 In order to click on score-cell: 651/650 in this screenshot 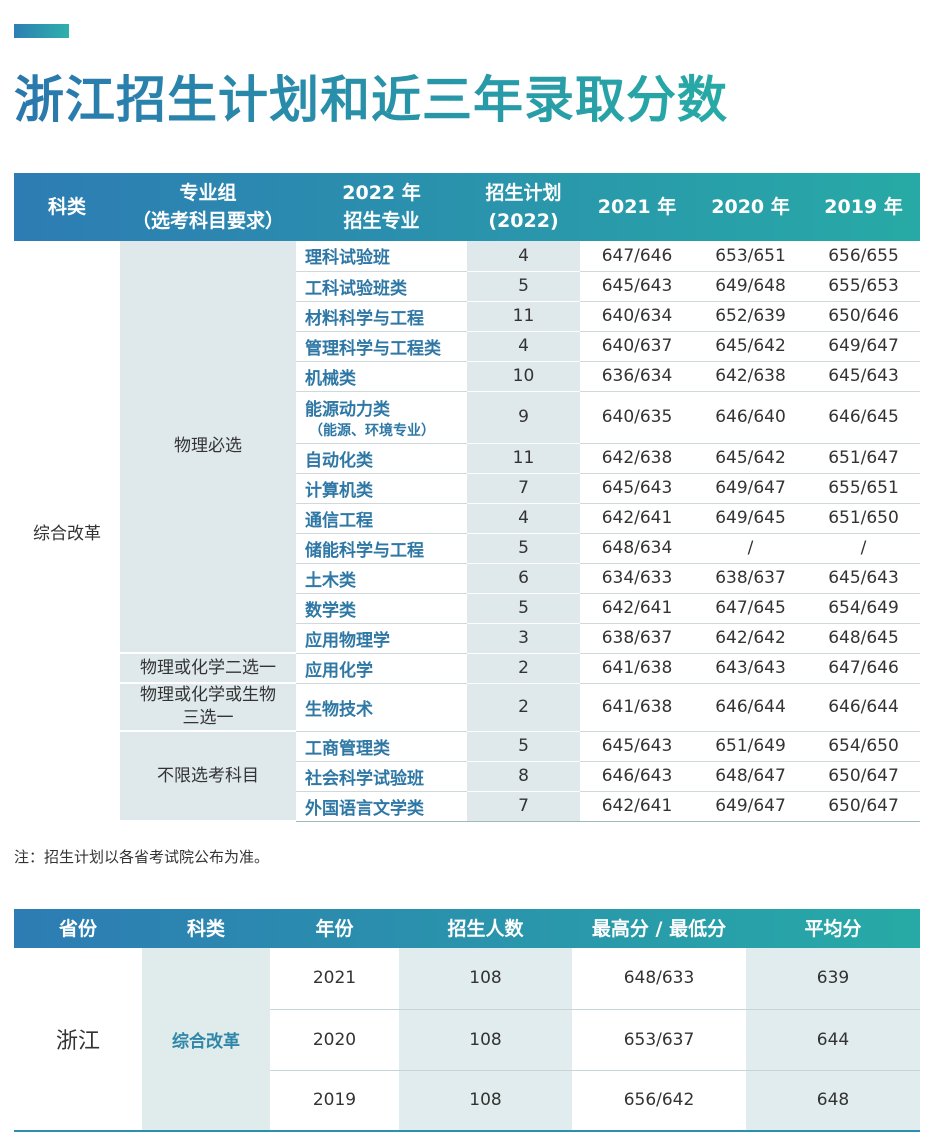, I will do `click(863, 518)`.